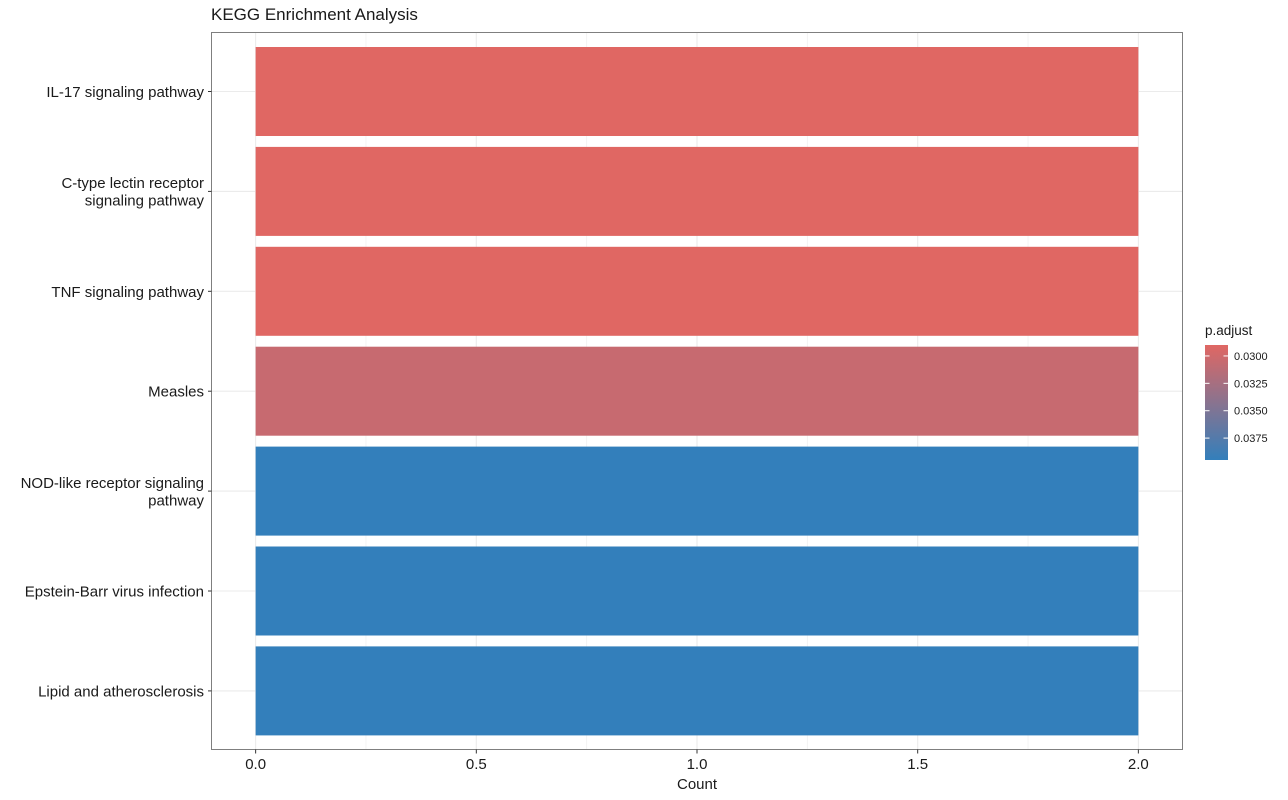  Describe the element at coordinates (176, 500) in the screenshot. I see `y-tick-label: pathway` at that location.